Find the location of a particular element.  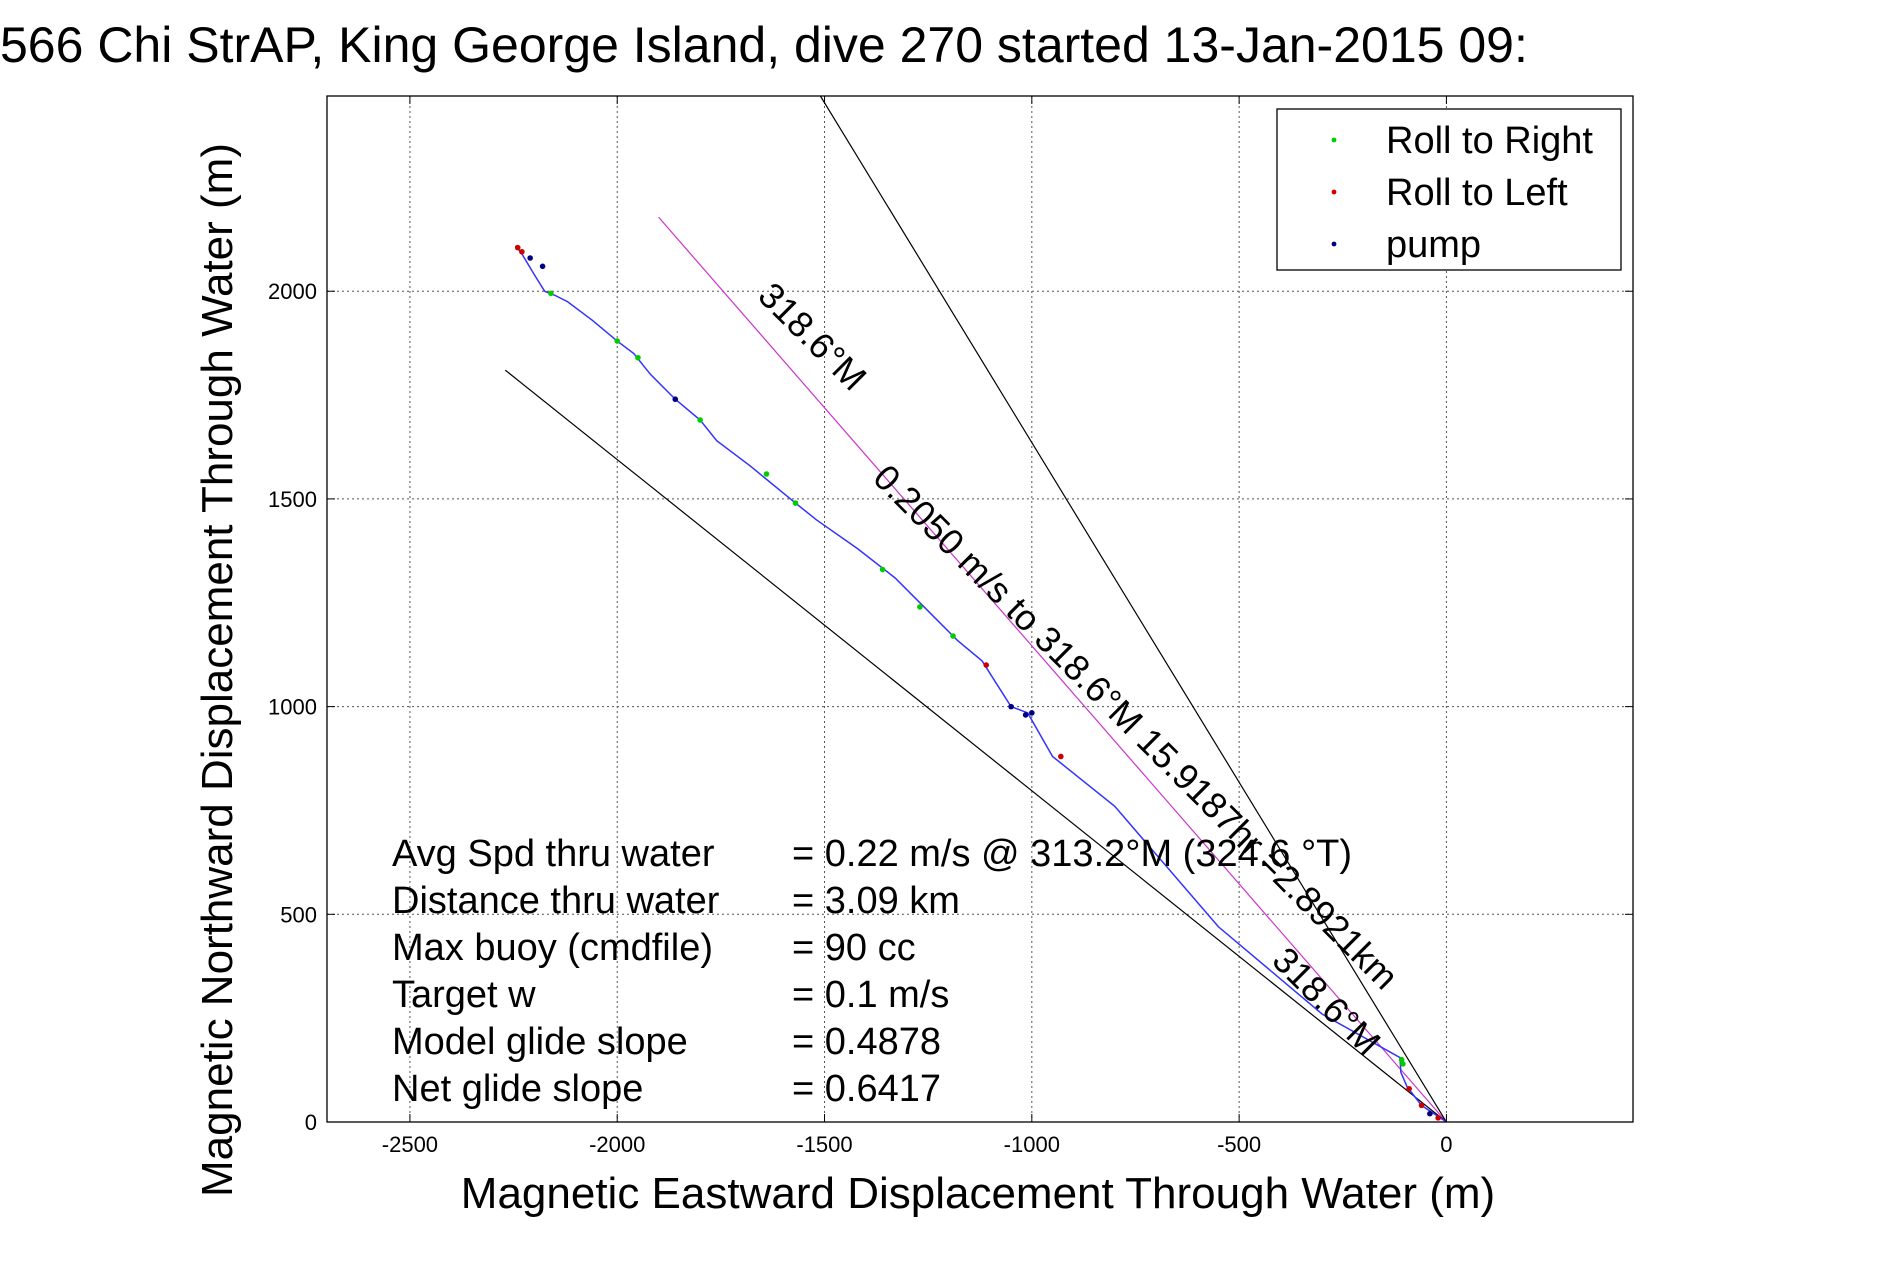

annotation-label: Target w is located at coordinates (464, 995).